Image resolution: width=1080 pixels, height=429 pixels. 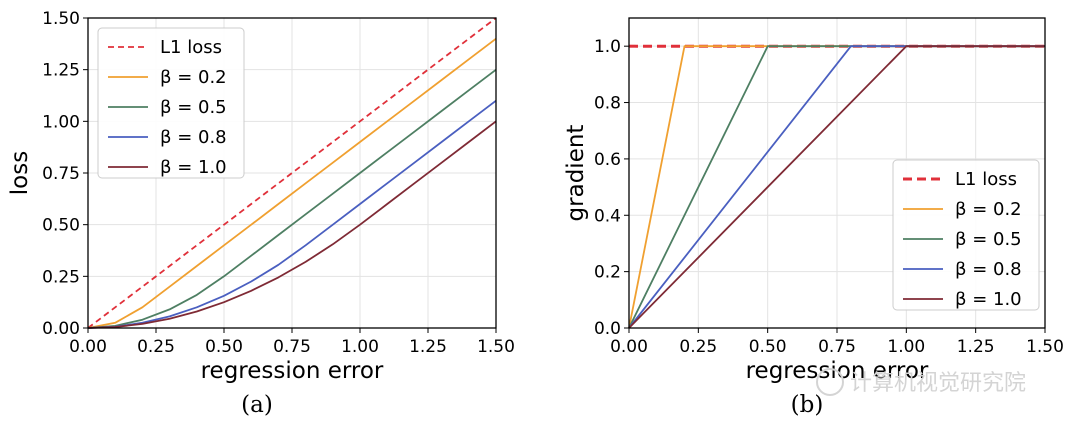 I want to click on panel-b-legend: L1 loss β = 0.2 β = 0.5 β = 0.8 β = 1.0, so click(x=966, y=235).